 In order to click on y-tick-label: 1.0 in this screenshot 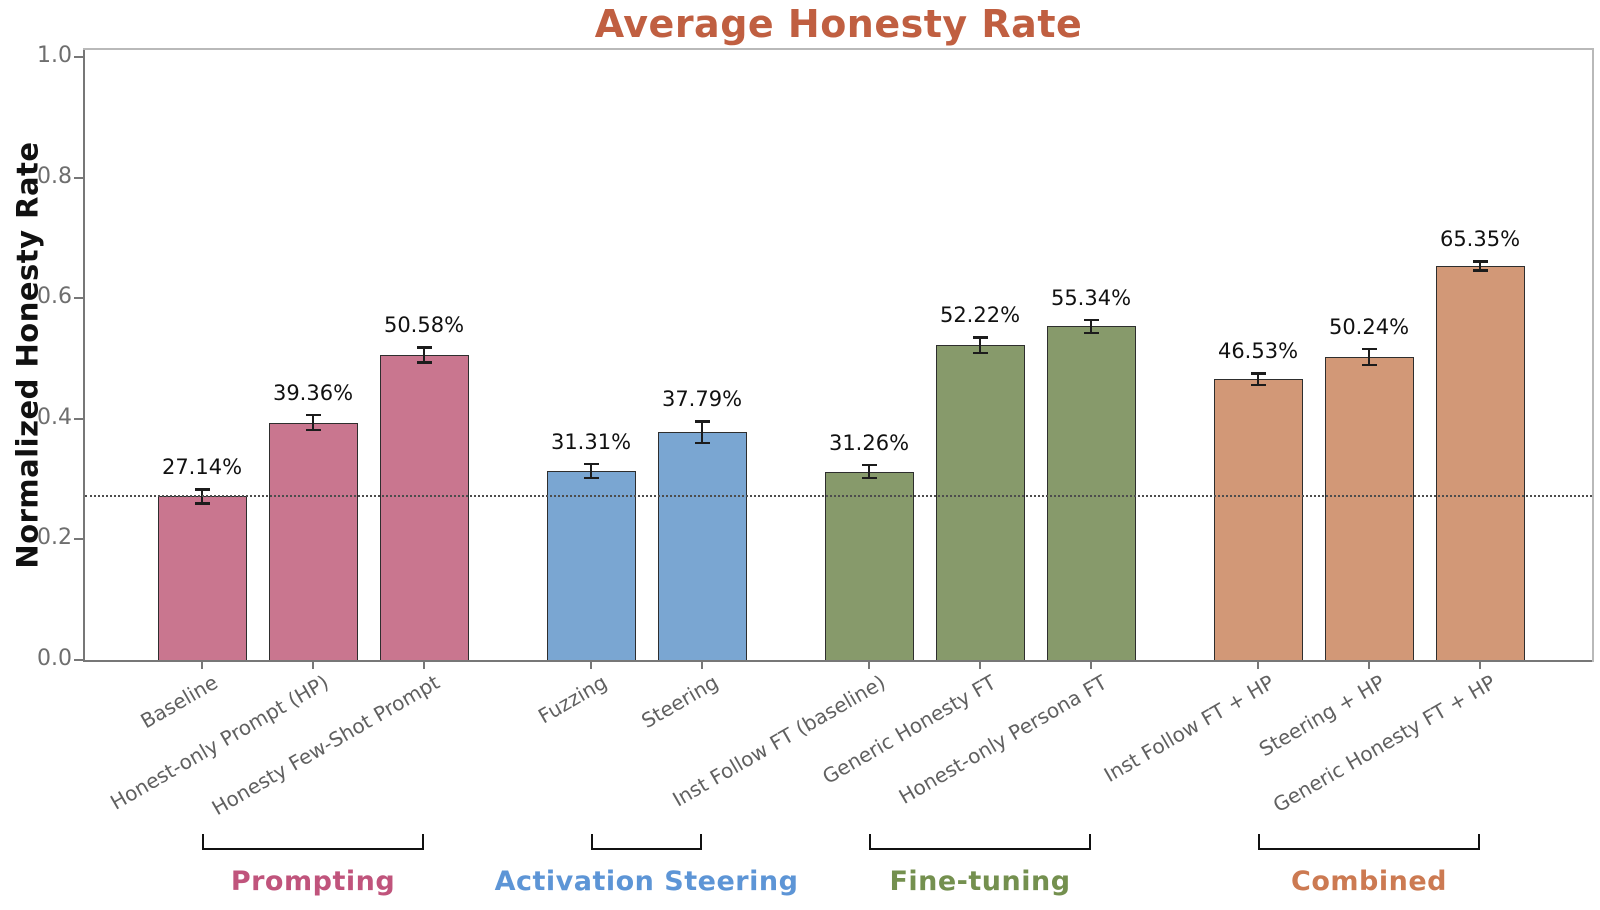, I will do `click(54, 55)`.